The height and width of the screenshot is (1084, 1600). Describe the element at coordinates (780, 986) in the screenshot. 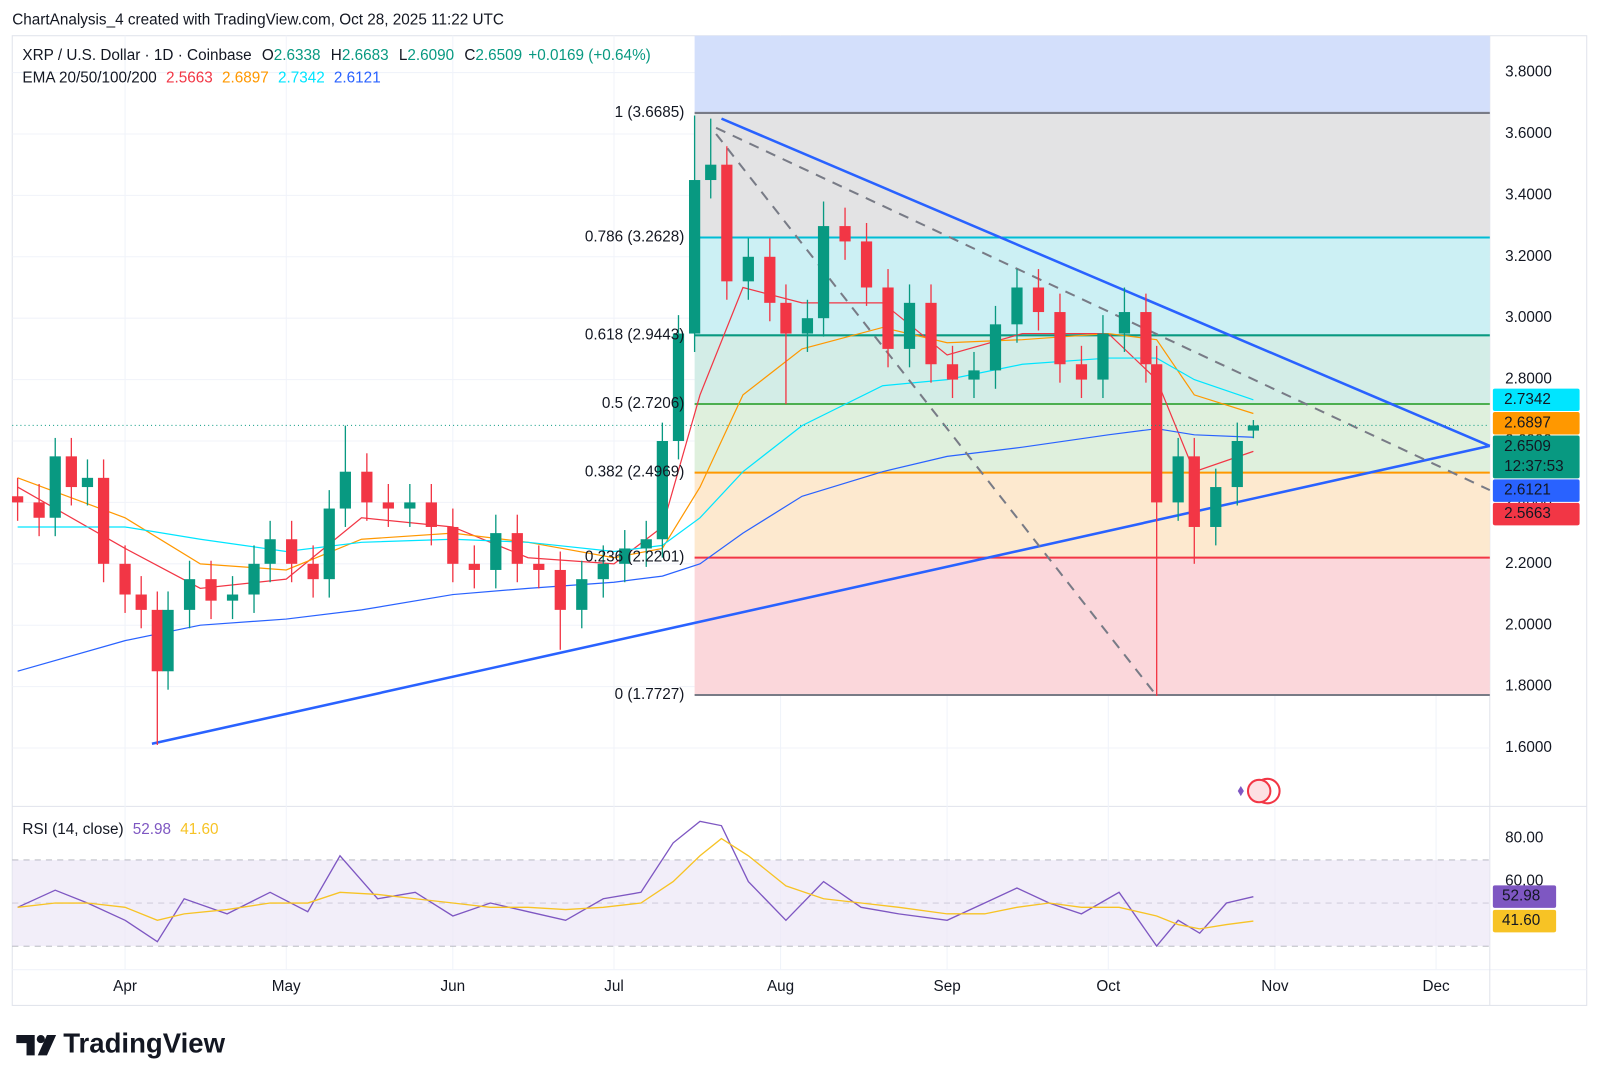

I see `x-tick-label: Aug` at that location.